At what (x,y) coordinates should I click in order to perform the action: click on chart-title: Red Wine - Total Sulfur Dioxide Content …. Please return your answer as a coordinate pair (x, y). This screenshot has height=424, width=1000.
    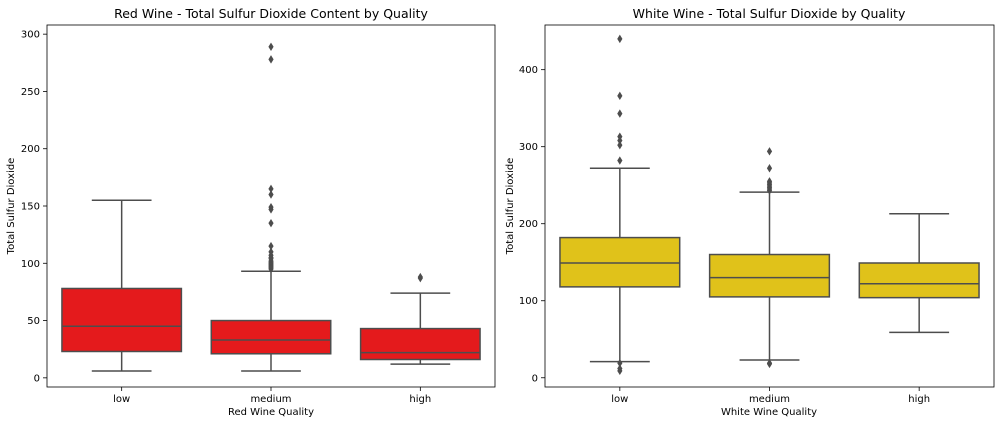
    Looking at the image, I should click on (271, 13).